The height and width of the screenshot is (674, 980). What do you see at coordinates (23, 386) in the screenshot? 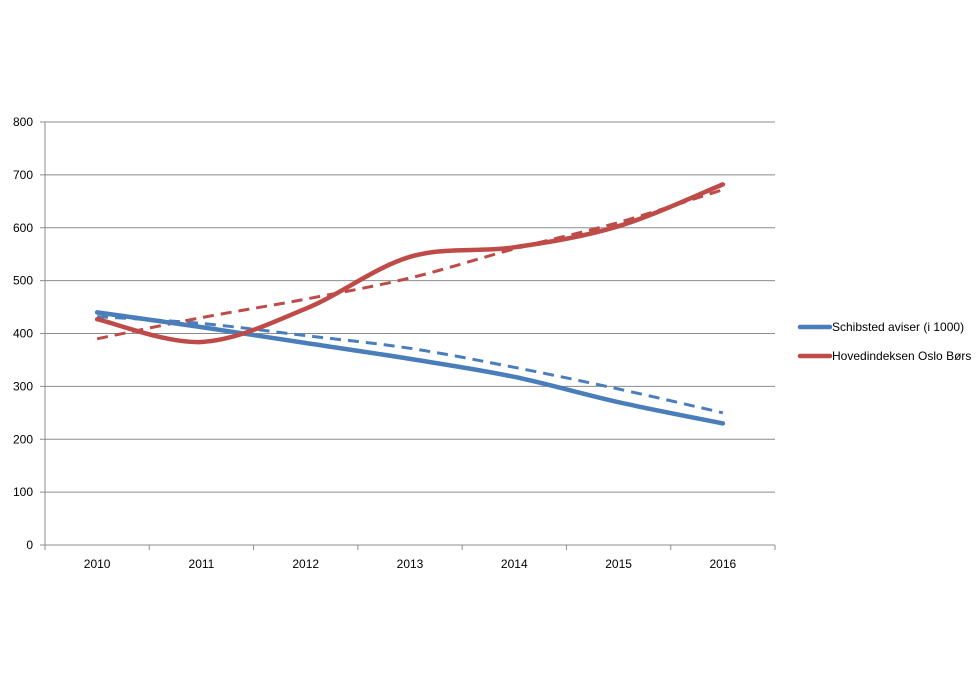
I see `y-tick-label: 300` at bounding box center [23, 386].